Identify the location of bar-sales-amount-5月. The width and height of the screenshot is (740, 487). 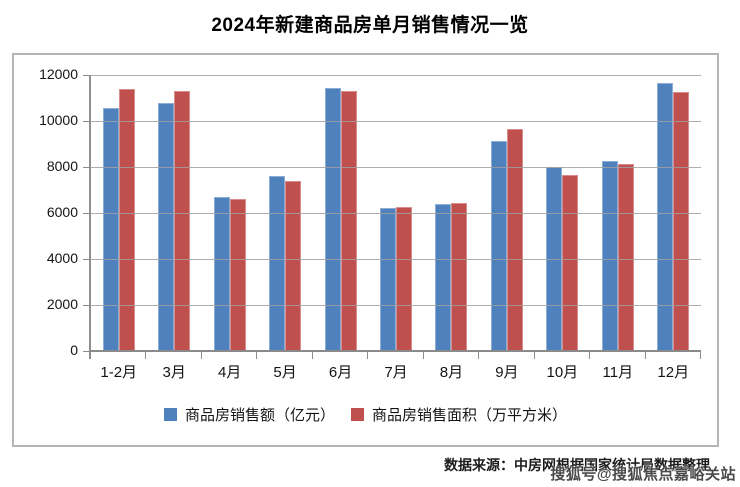
(277, 263).